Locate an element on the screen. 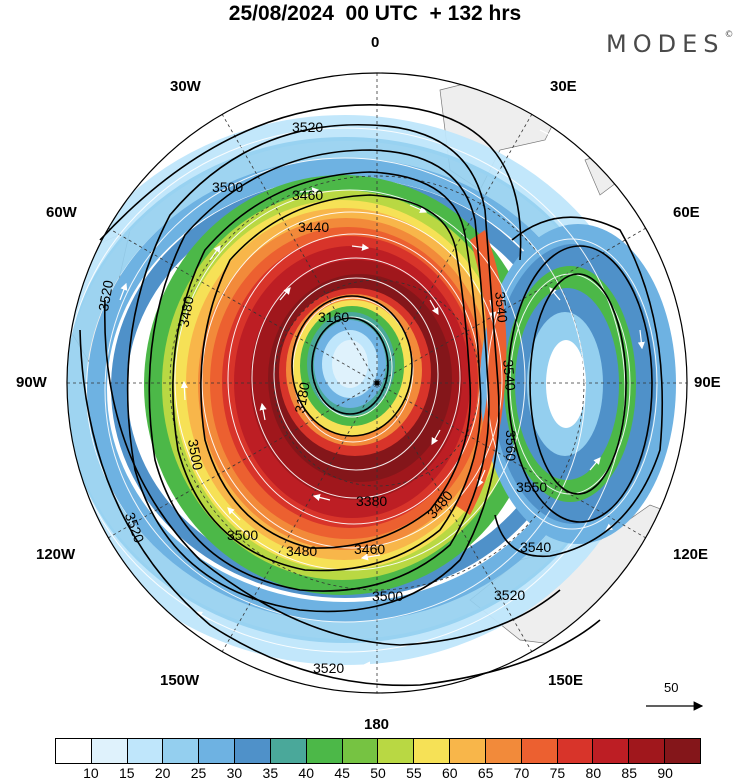 The width and height of the screenshot is (750, 782). contour-label: 3440 is located at coordinates (313, 227).